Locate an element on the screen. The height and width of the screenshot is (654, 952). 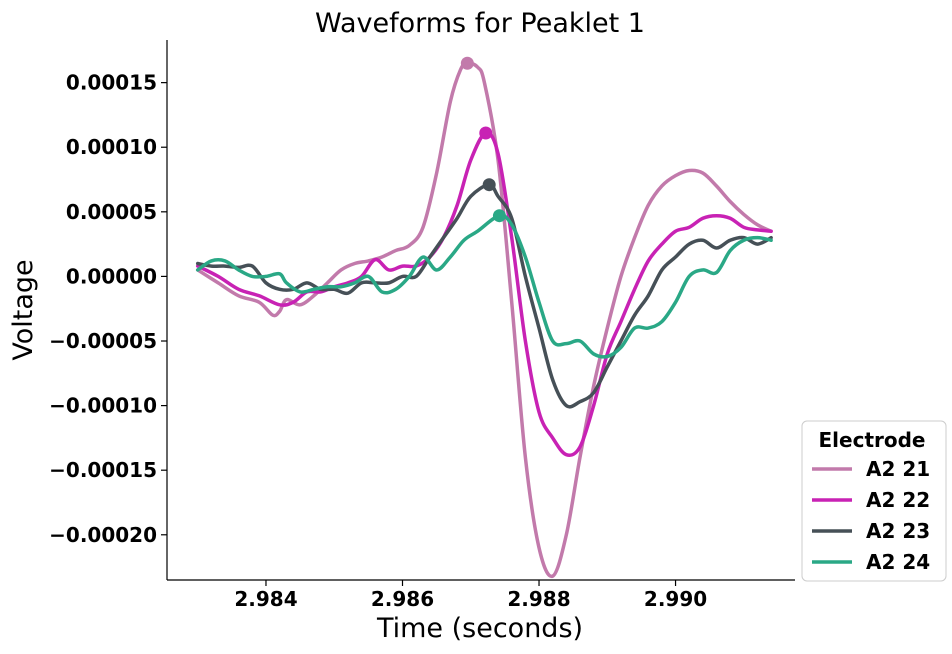
x-tick-label: 2.986 is located at coordinates (402, 599).